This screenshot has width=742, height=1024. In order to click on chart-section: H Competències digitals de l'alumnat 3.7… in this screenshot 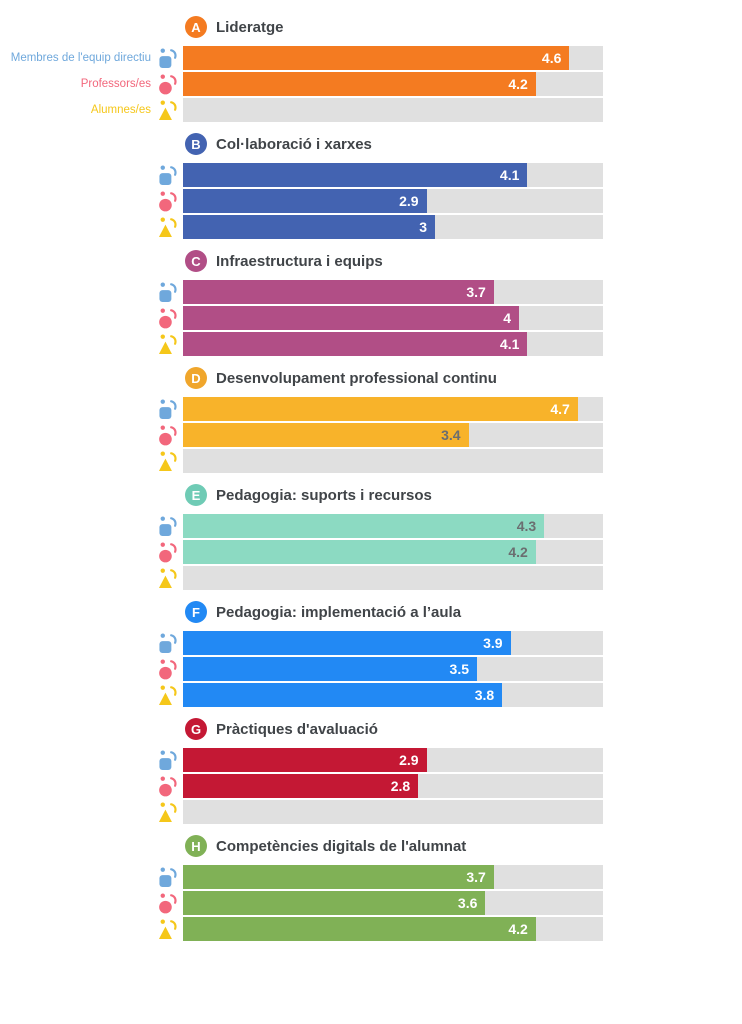, I will do `click(371, 887)`.